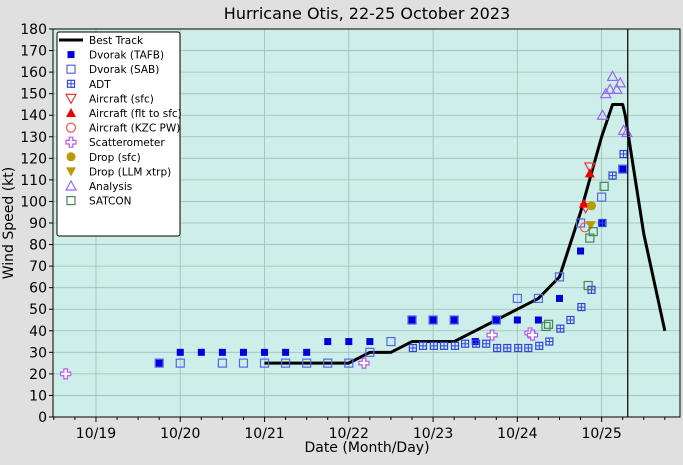 The height and width of the screenshot is (465, 683). I want to click on legend-box, so click(118, 134).